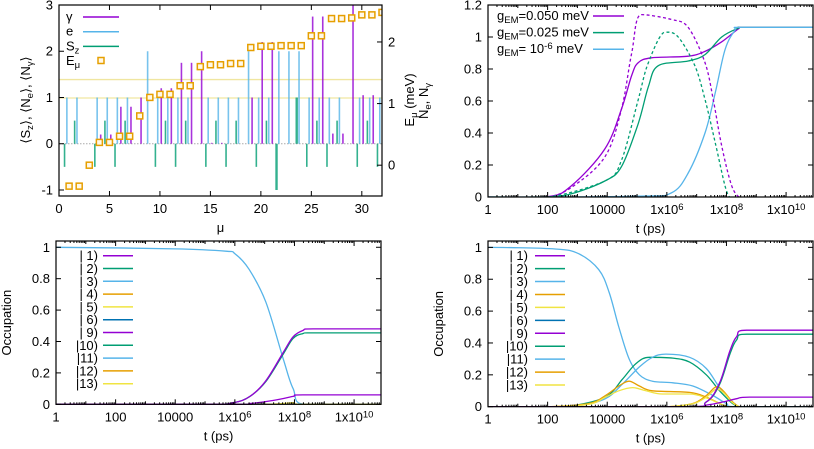 This screenshot has width=814, height=449. What do you see at coordinates (49, 51) in the screenshot?
I see `y-tick-label: 2` at bounding box center [49, 51].